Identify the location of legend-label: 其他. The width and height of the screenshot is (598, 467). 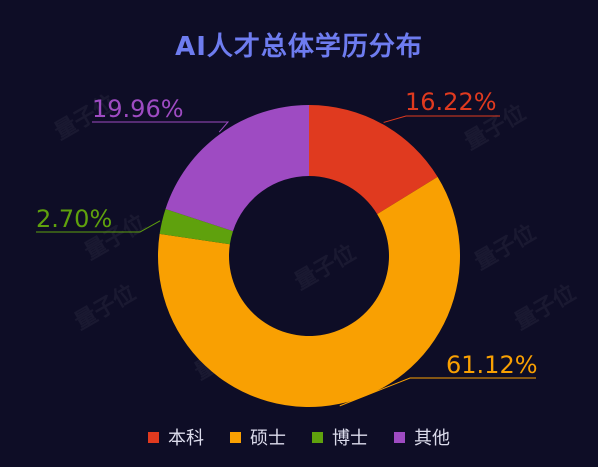
(432, 438).